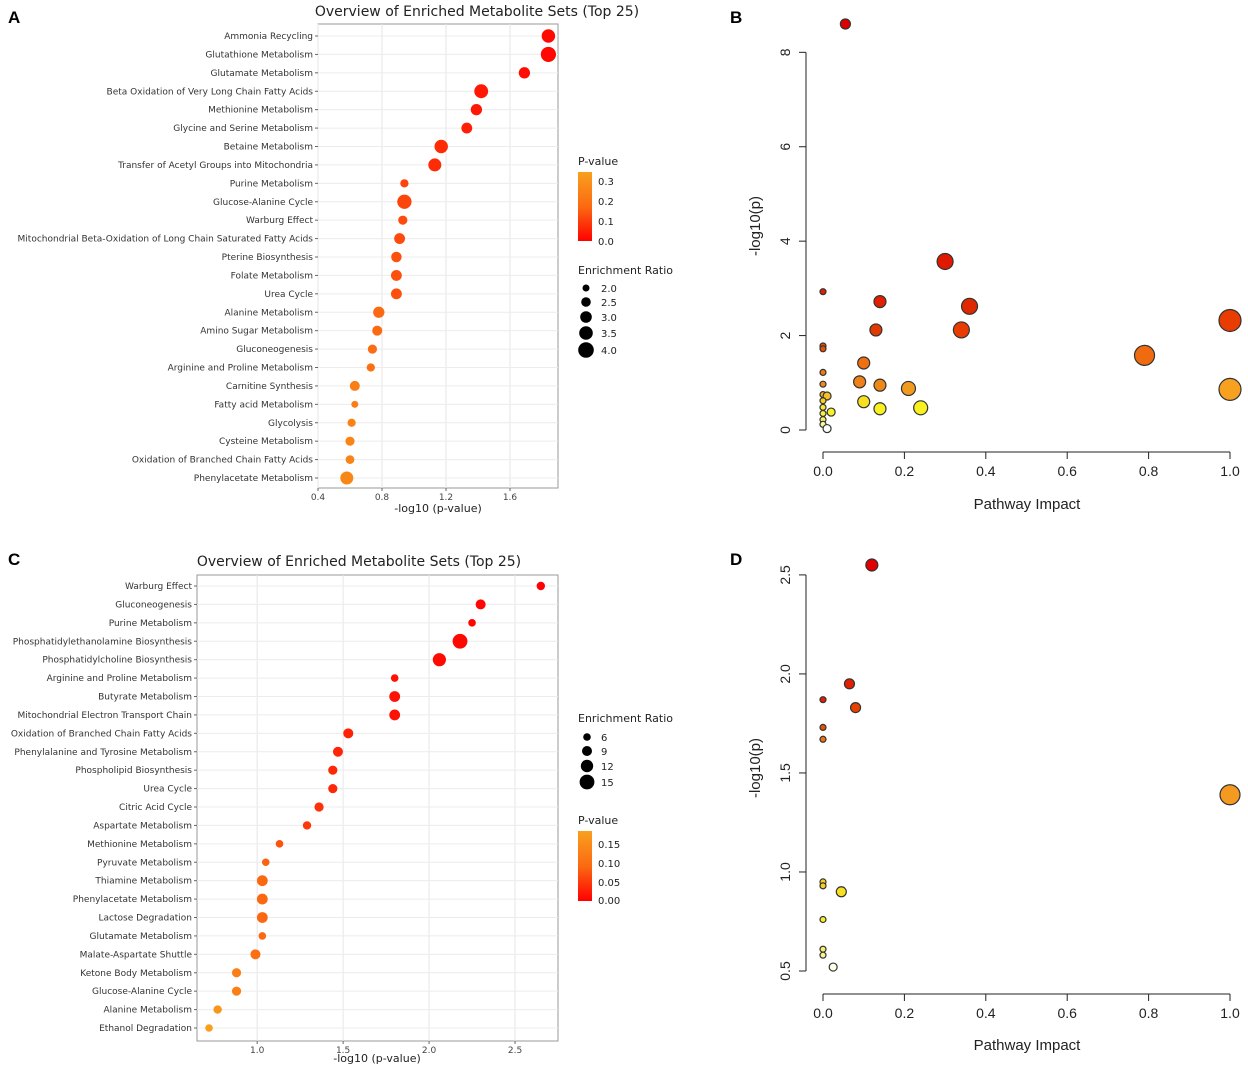 This screenshot has width=1248, height=1071. Describe the element at coordinates (103, 642) in the screenshot. I see `category-label: Phosphatidylethanolamine Biosynthesis` at that location.